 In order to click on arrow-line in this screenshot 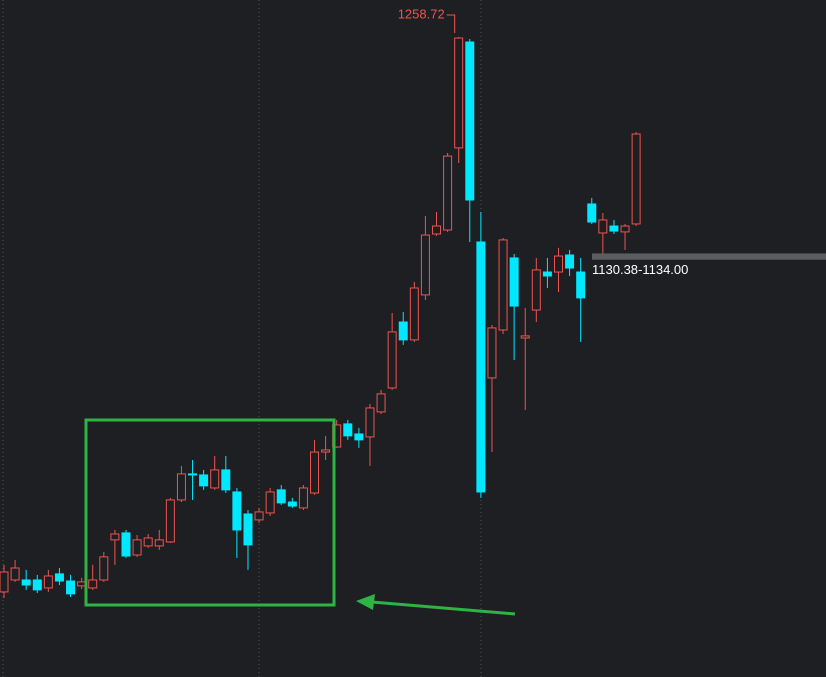, I will do `click(443, 608)`.